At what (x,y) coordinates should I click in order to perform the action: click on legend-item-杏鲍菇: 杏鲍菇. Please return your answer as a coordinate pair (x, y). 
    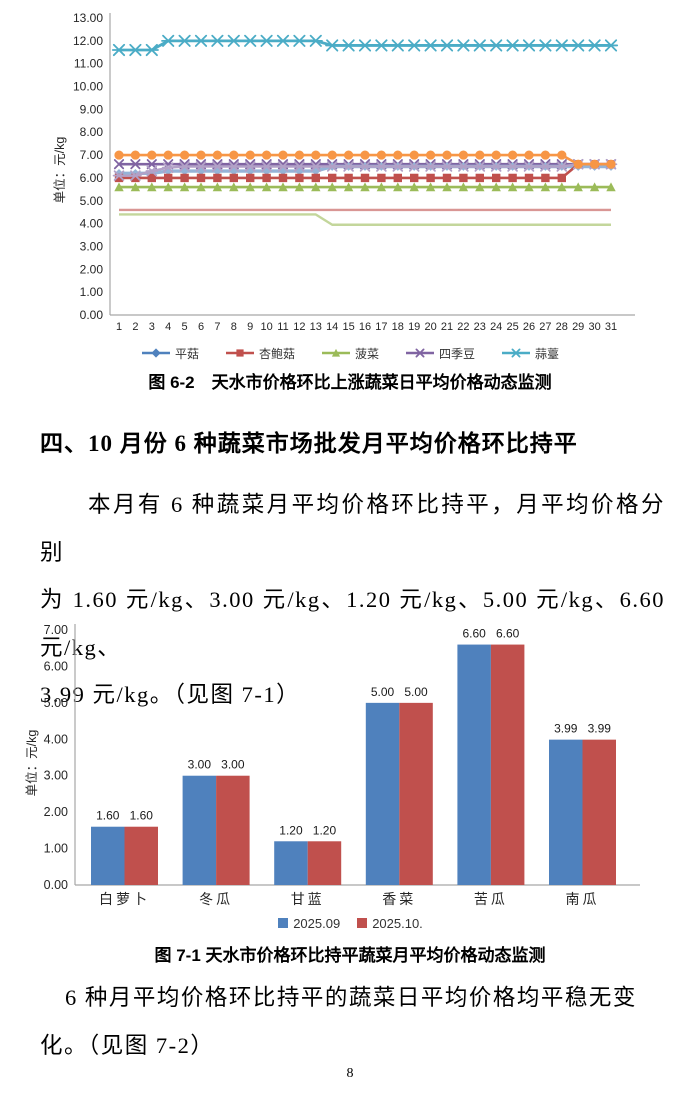
    Looking at the image, I should click on (260, 353).